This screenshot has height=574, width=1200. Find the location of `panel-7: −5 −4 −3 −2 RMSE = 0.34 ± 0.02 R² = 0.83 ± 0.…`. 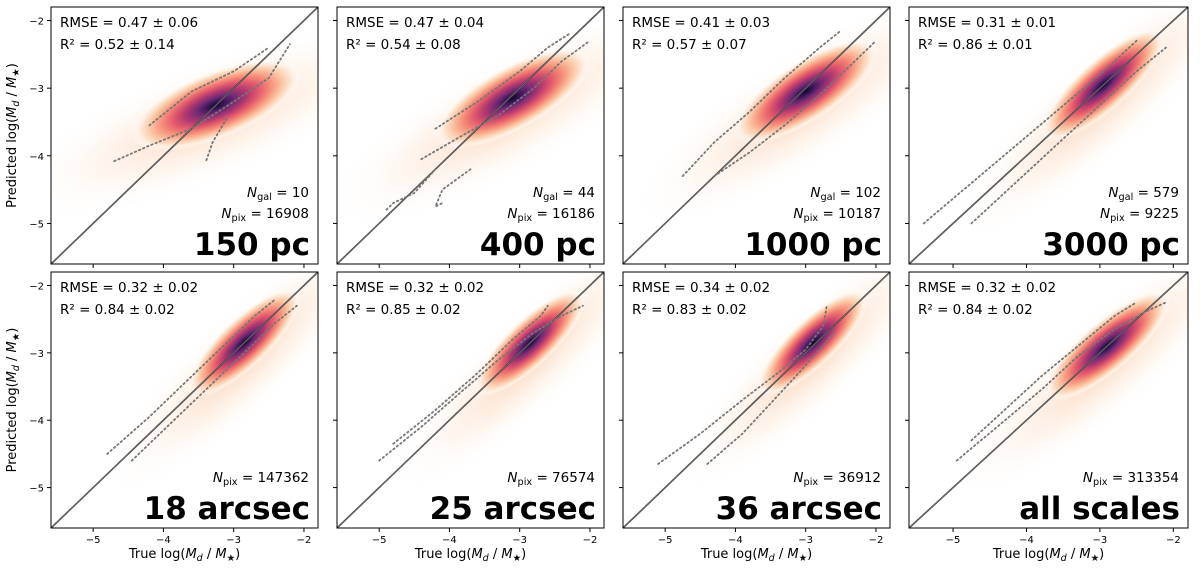

panel-7: −5 −4 −3 −2 RMSE = 0.34 ± 0.02 R² = 0.83 ± 0.… is located at coordinates (755, 408).